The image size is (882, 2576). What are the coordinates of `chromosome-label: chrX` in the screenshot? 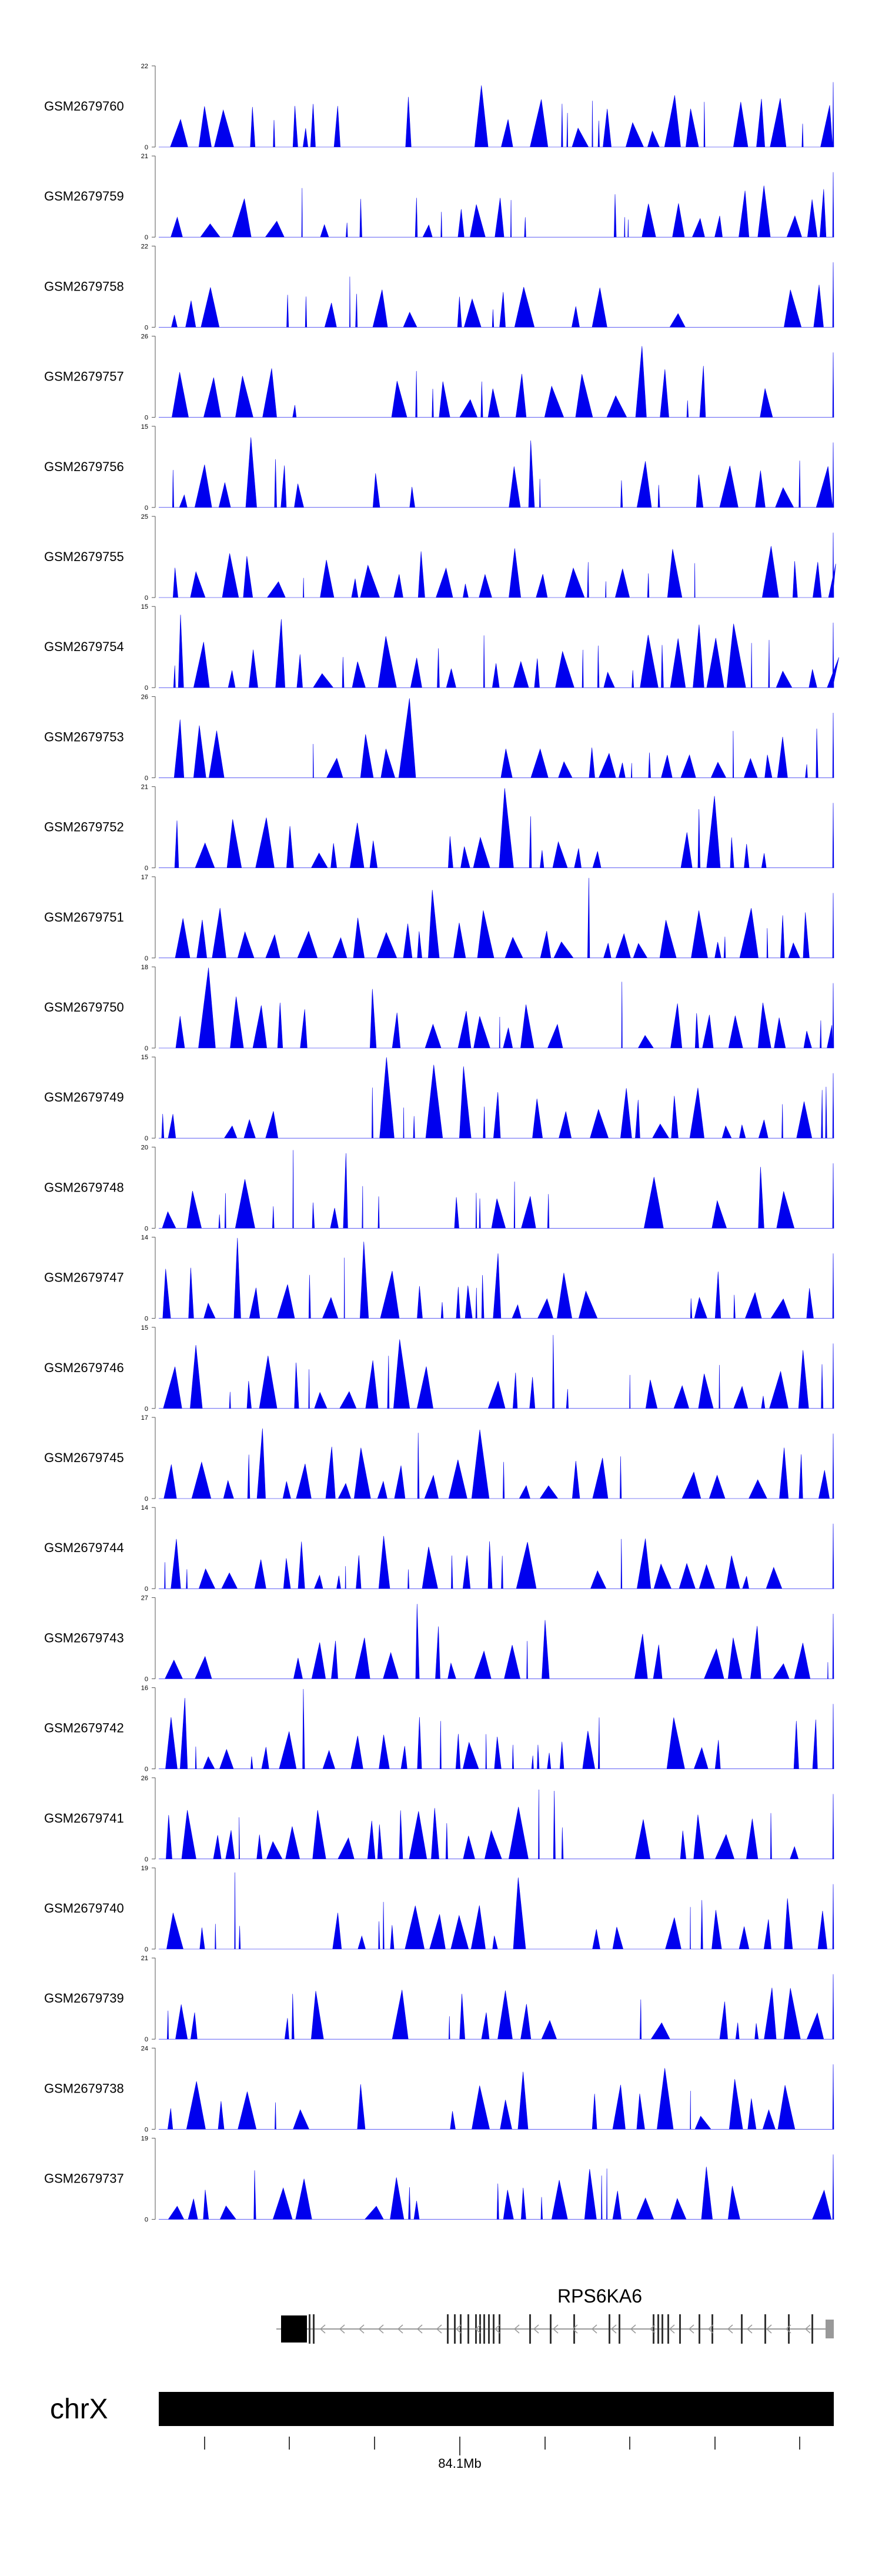 It's located at (79, 2409).